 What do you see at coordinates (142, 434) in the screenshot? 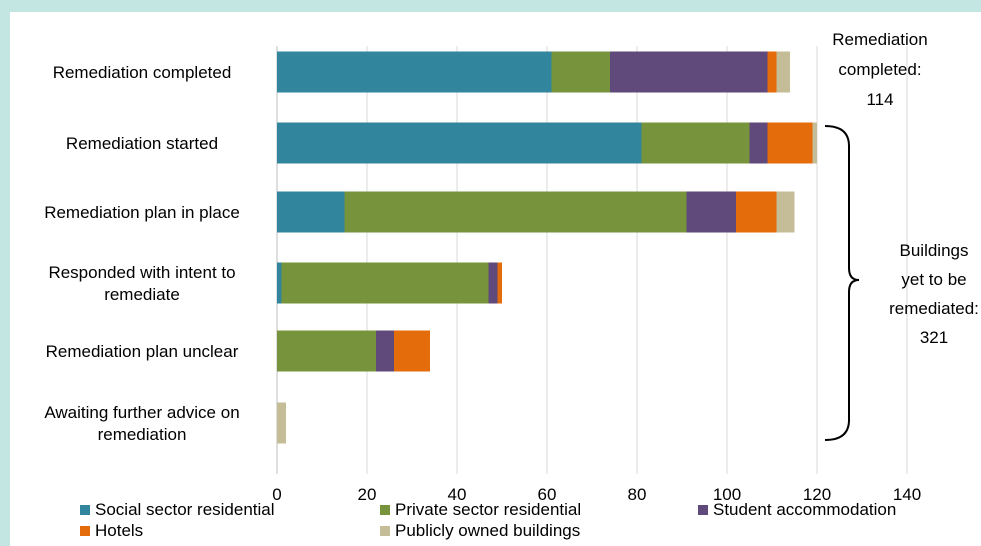
I see `category-label: remediation` at bounding box center [142, 434].